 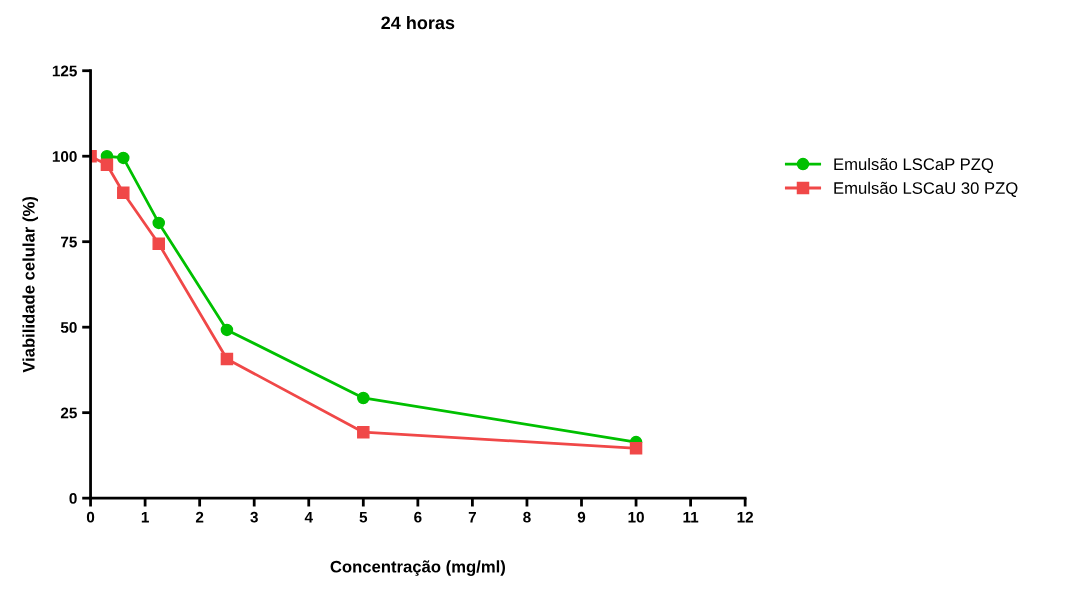 What do you see at coordinates (30, 284) in the screenshot?
I see `y-axis-title: Viabilidade celular (%)` at bounding box center [30, 284].